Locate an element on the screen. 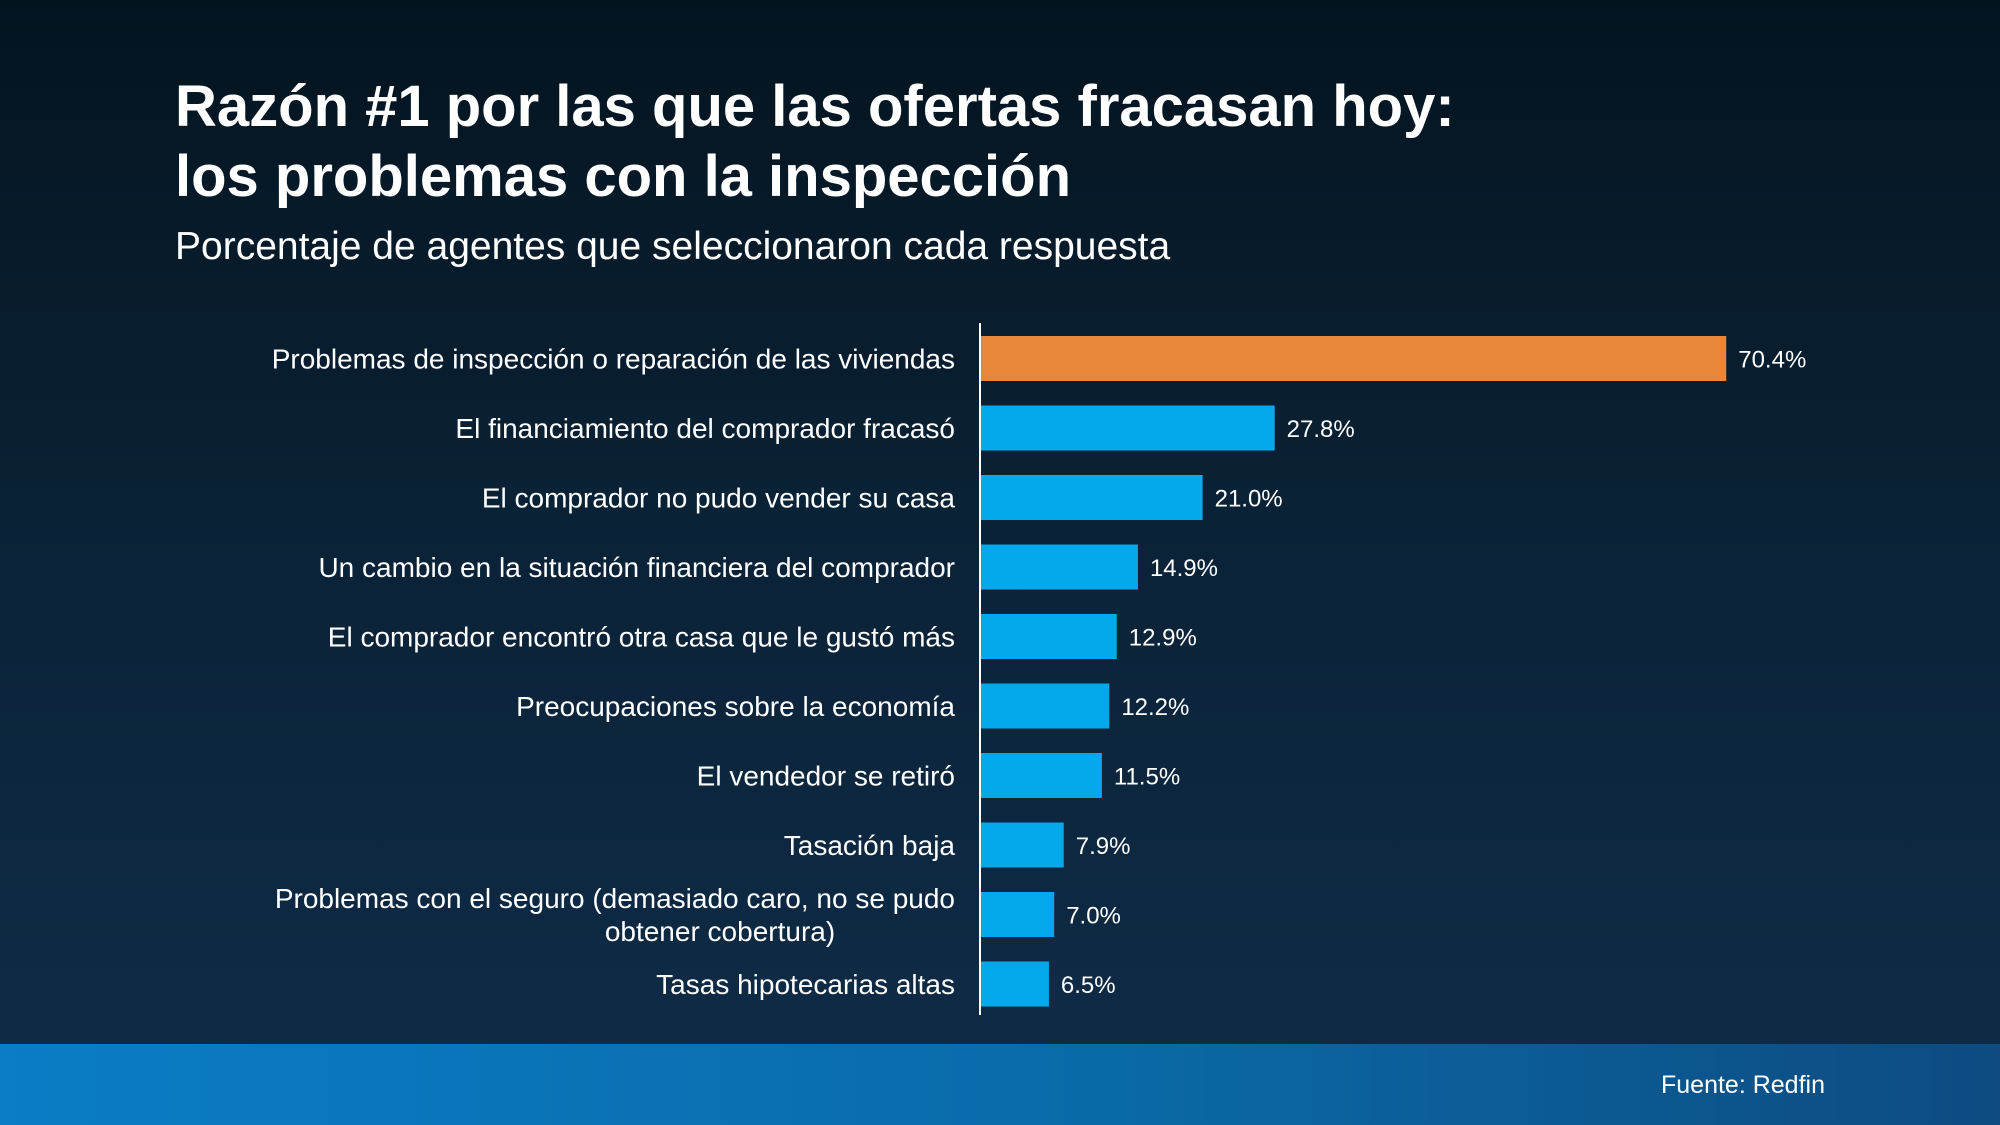 The image size is (2000, 1125). value-label-4: 14.9% is located at coordinates (1184, 568).